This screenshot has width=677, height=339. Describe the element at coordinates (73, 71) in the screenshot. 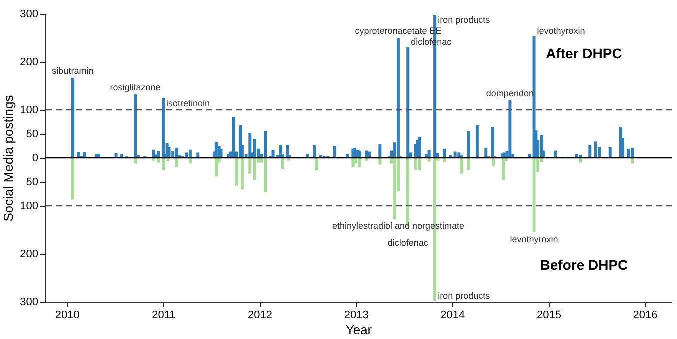

I see `annotation: sibutramin` at that location.